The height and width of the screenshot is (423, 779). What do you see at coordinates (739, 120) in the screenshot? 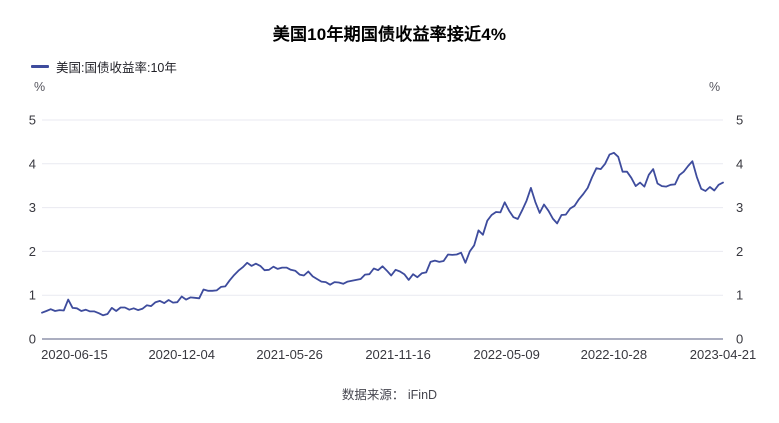
I see `y-axis-label-right: 5` at bounding box center [739, 120].